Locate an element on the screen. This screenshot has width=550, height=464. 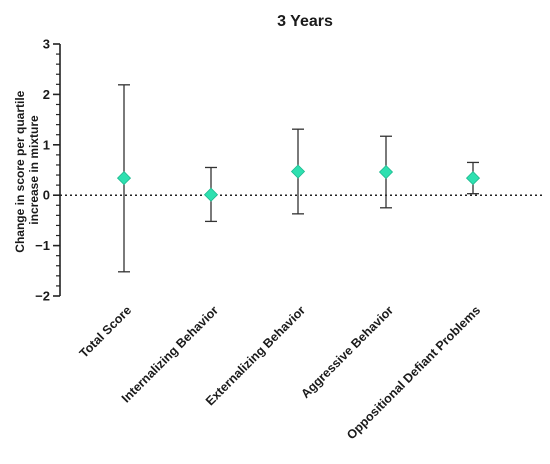
y-tick-label: 0 is located at coordinates (46, 195).